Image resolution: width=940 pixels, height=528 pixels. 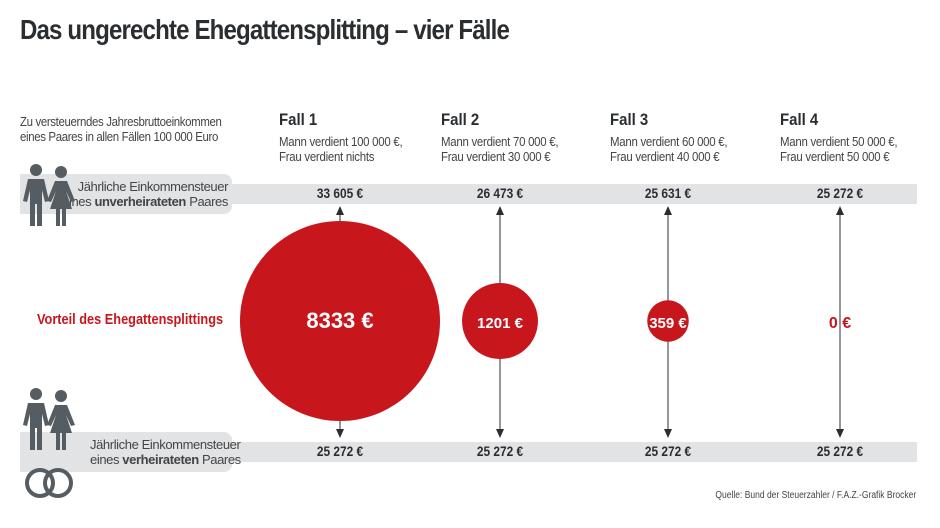 What do you see at coordinates (49, 483) in the screenshot?
I see `wedding-rings-icon` at bounding box center [49, 483].